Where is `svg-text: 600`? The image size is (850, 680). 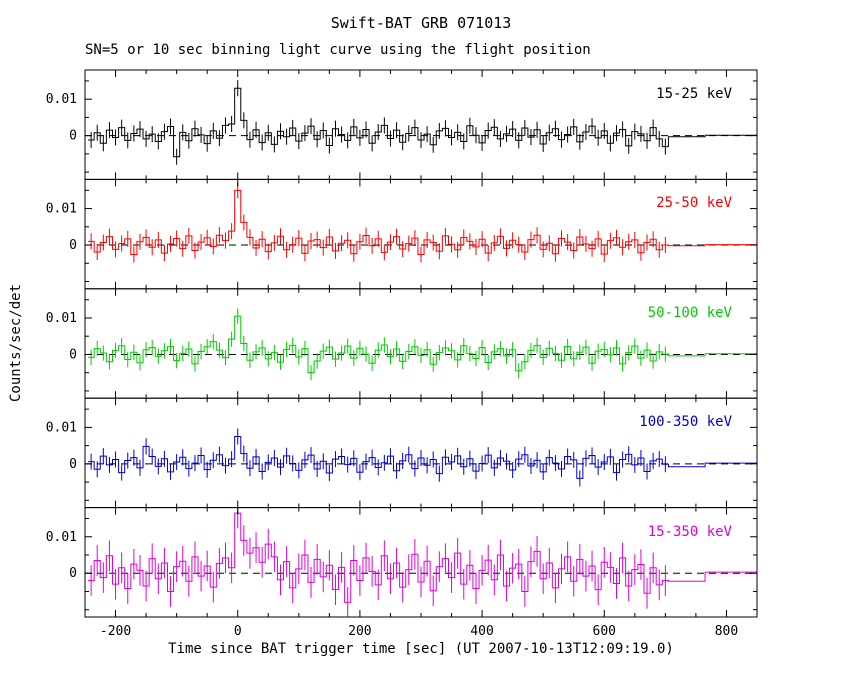
svg-text: 600 is located at coordinates (604, 631).